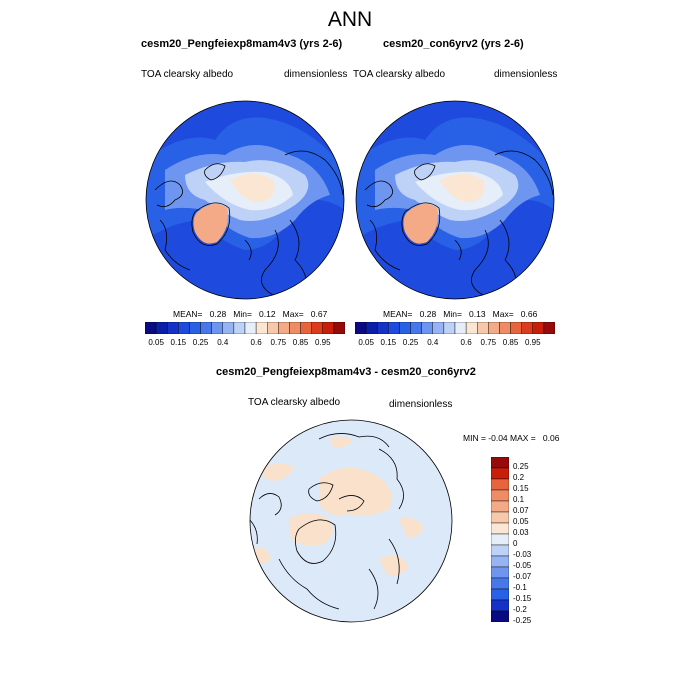  What do you see at coordinates (510, 342) in the screenshot?
I see `colorbar-tick-label: 0.85` at bounding box center [510, 342].